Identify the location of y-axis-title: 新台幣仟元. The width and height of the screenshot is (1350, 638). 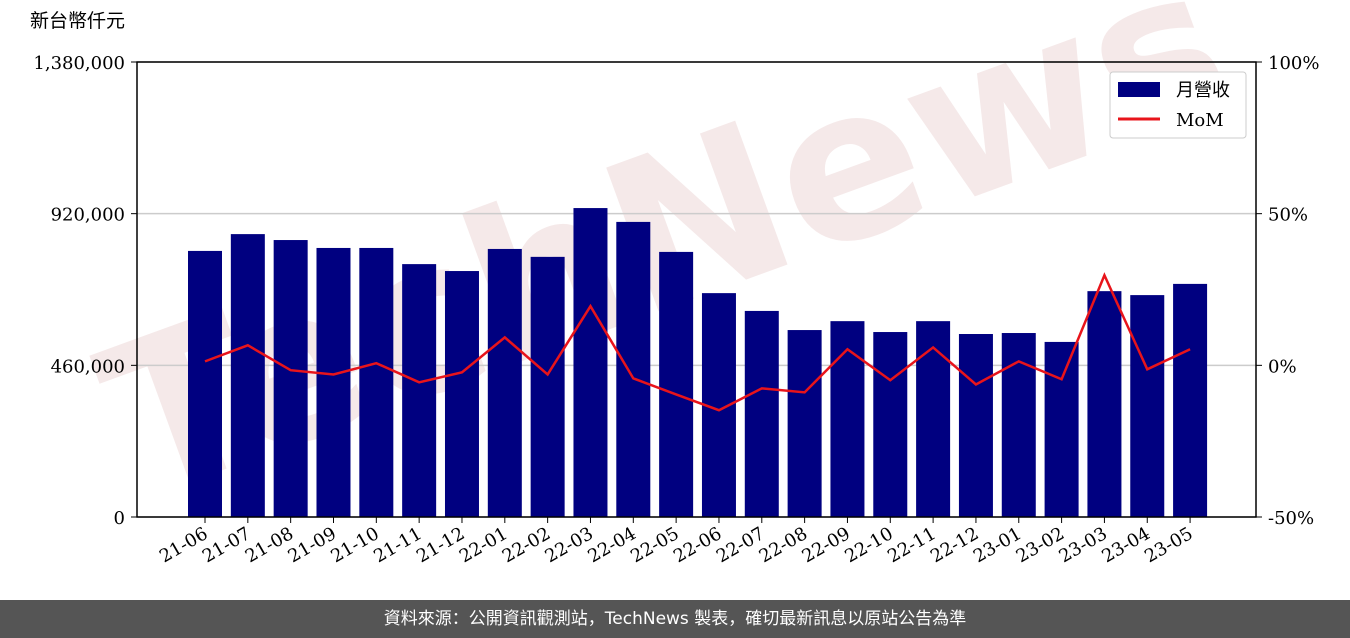
(77, 21).